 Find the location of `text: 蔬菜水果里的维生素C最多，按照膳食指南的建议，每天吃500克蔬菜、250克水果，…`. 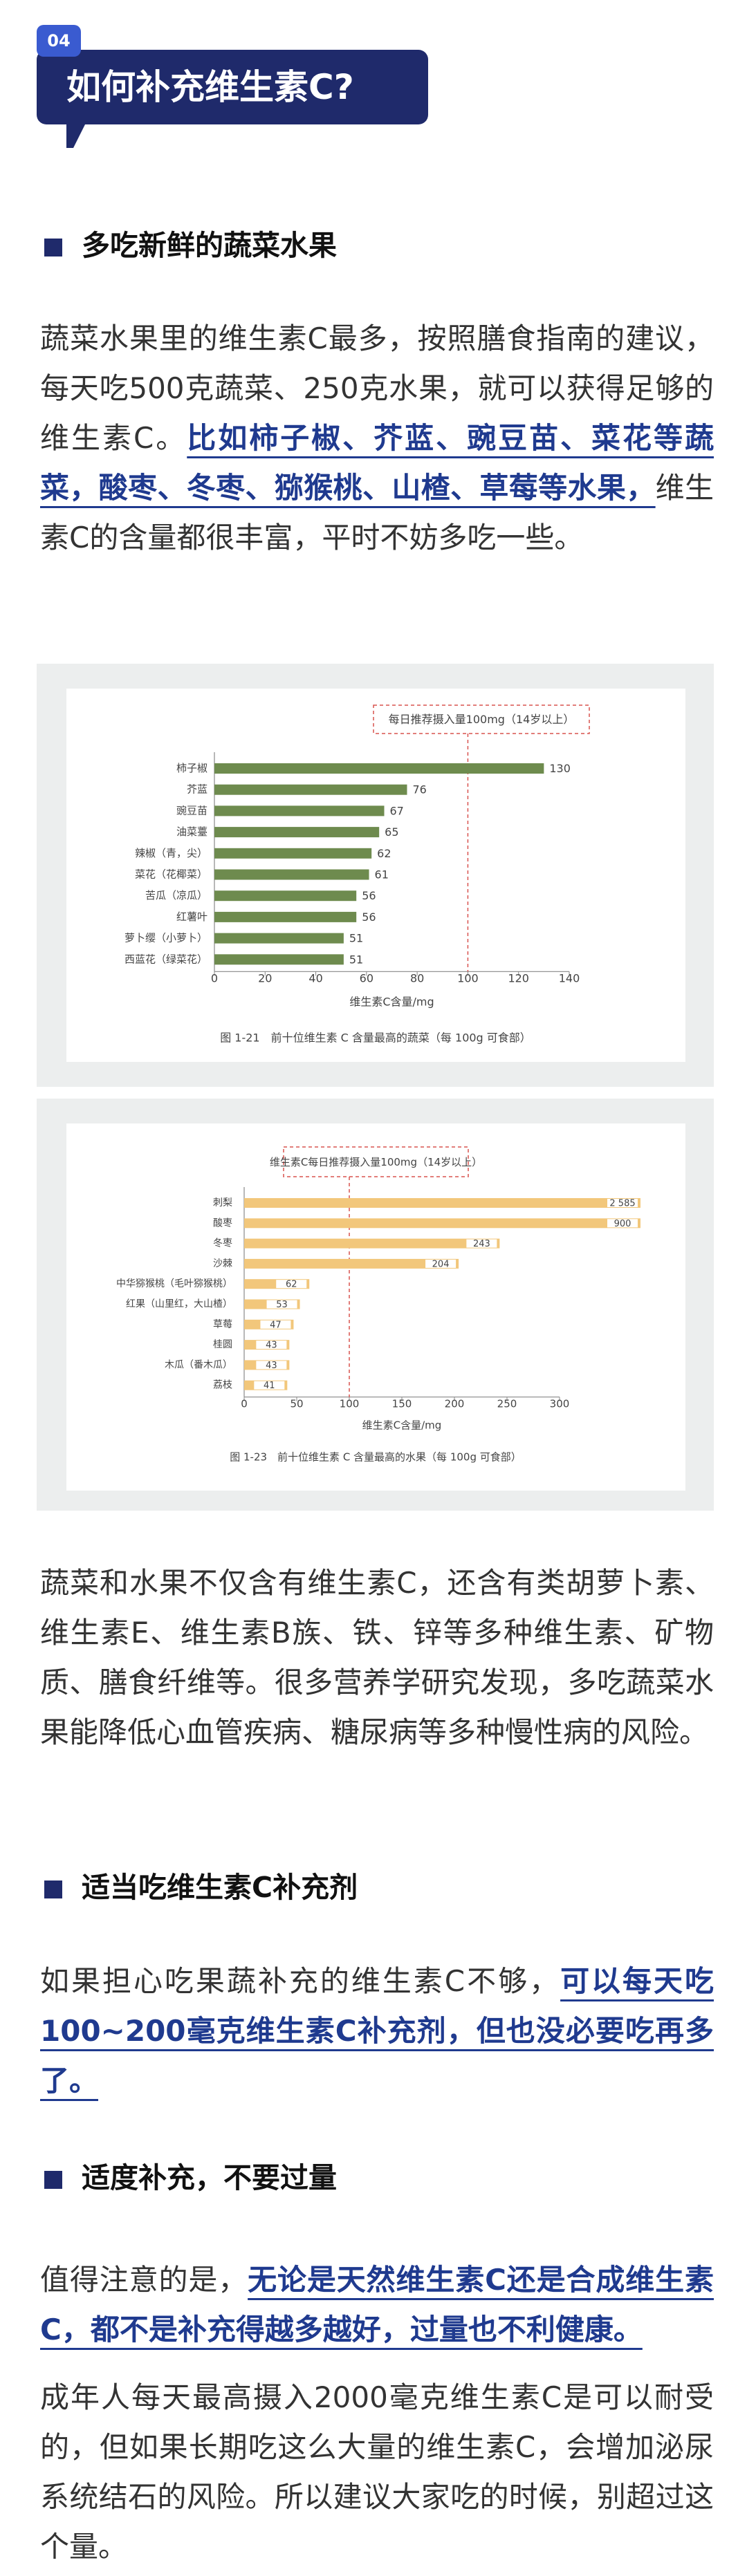

text: 蔬菜水果里的维生素C最多，按照膳食指南的建议，每天吃500克蔬菜、250克水果，… is located at coordinates (377, 388).